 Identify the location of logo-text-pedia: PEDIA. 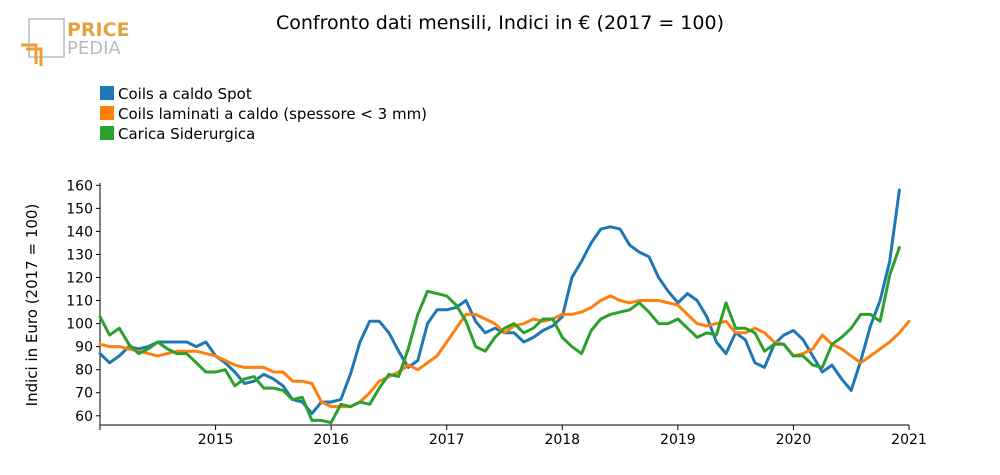
(94, 48).